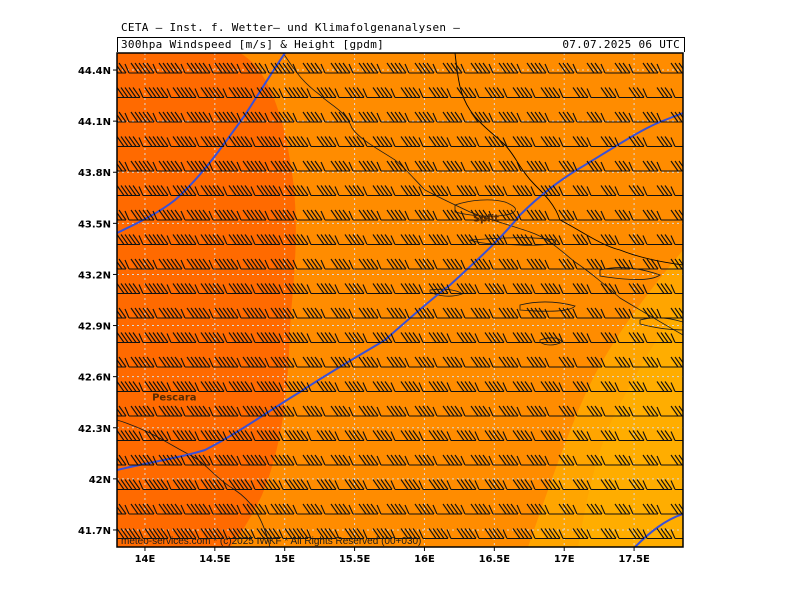  What do you see at coordinates (495, 559) in the screenshot?
I see `lon-tick-label: 16.5E` at bounding box center [495, 559].